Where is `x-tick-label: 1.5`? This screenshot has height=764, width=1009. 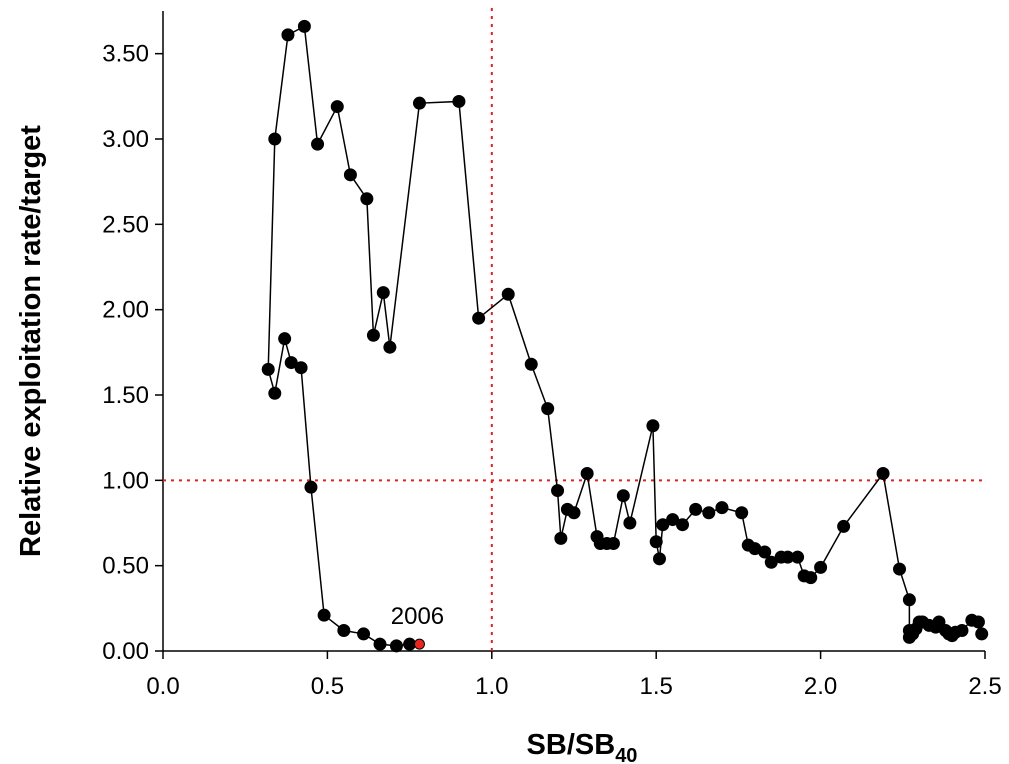
x-tick-label: 1.5 is located at coordinates (656, 686).